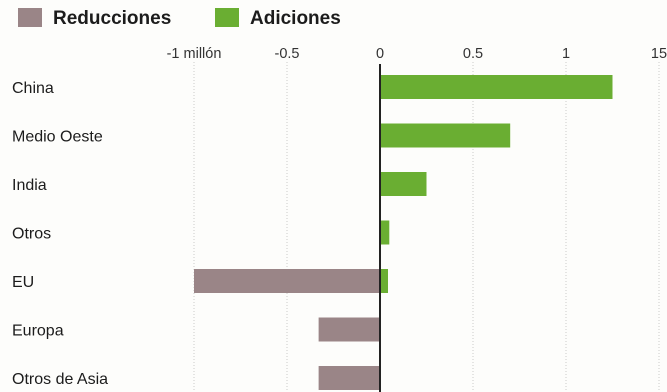  What do you see at coordinates (566, 54) in the screenshot?
I see `x-tick-label-4: 1` at bounding box center [566, 54].